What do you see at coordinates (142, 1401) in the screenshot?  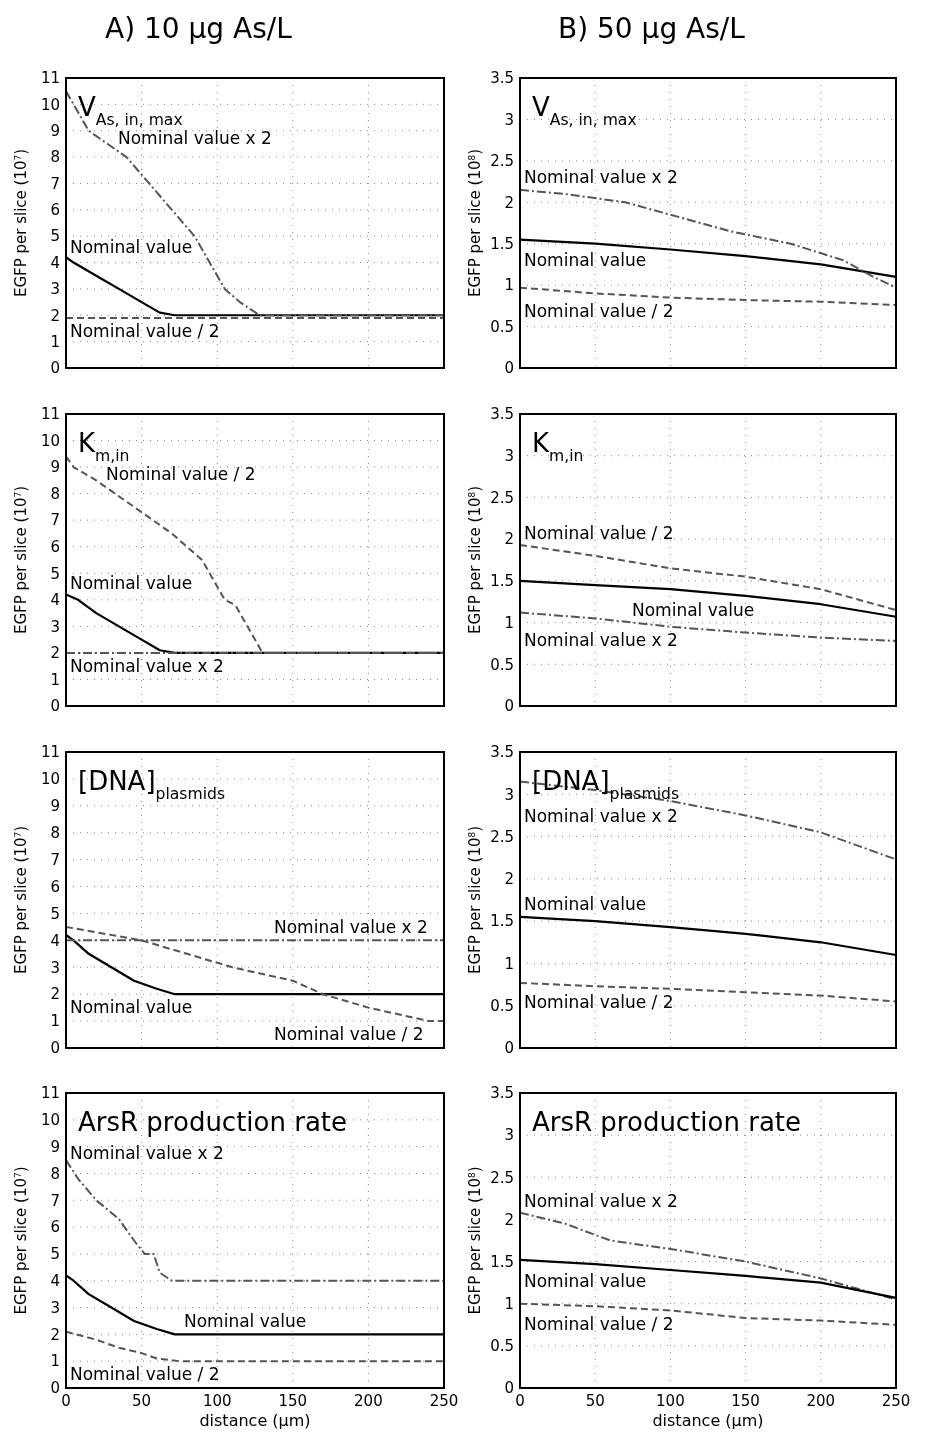 I see `x-tick-label: 50` at bounding box center [142, 1401].